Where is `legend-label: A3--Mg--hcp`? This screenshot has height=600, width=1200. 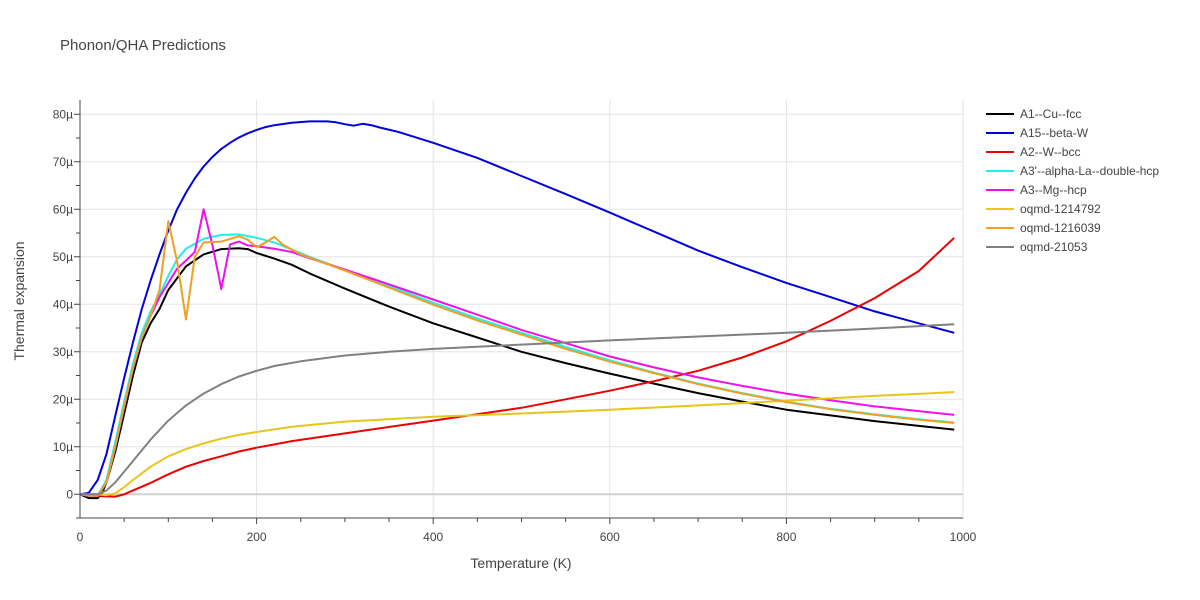
legend-label: A3--Mg--hcp is located at coordinates (1053, 190).